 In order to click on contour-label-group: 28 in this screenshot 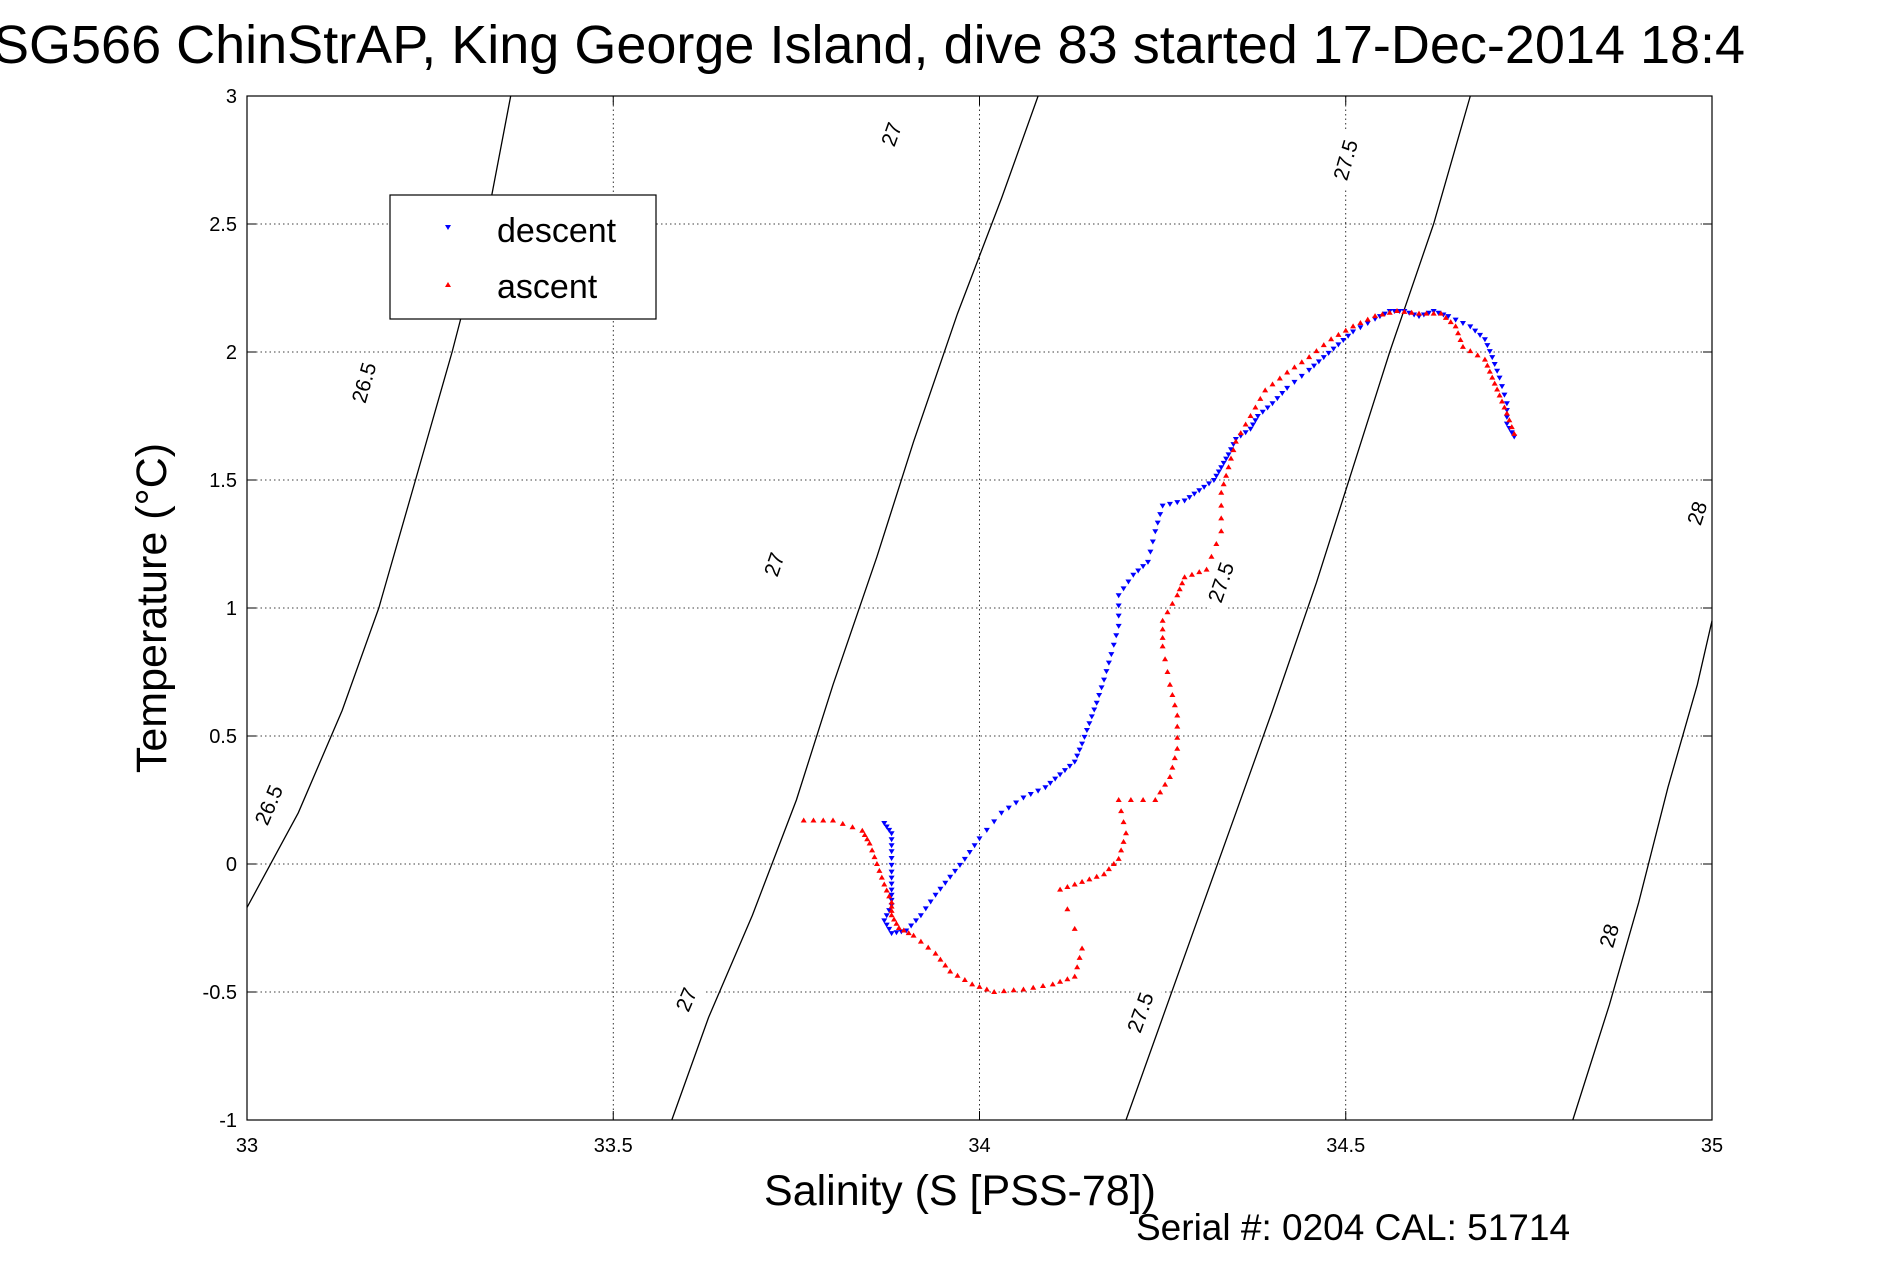, I will do `click(1609, 935)`.